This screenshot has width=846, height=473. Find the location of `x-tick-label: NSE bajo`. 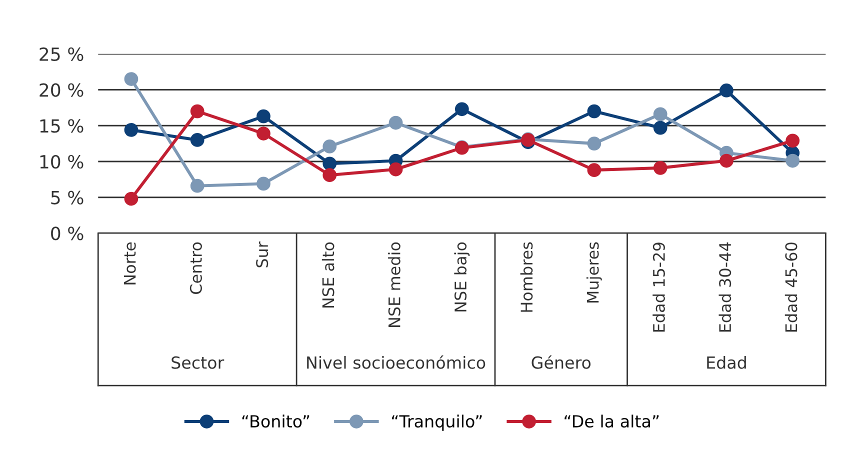

x-tick-label: NSE bajo is located at coordinates (462, 277).